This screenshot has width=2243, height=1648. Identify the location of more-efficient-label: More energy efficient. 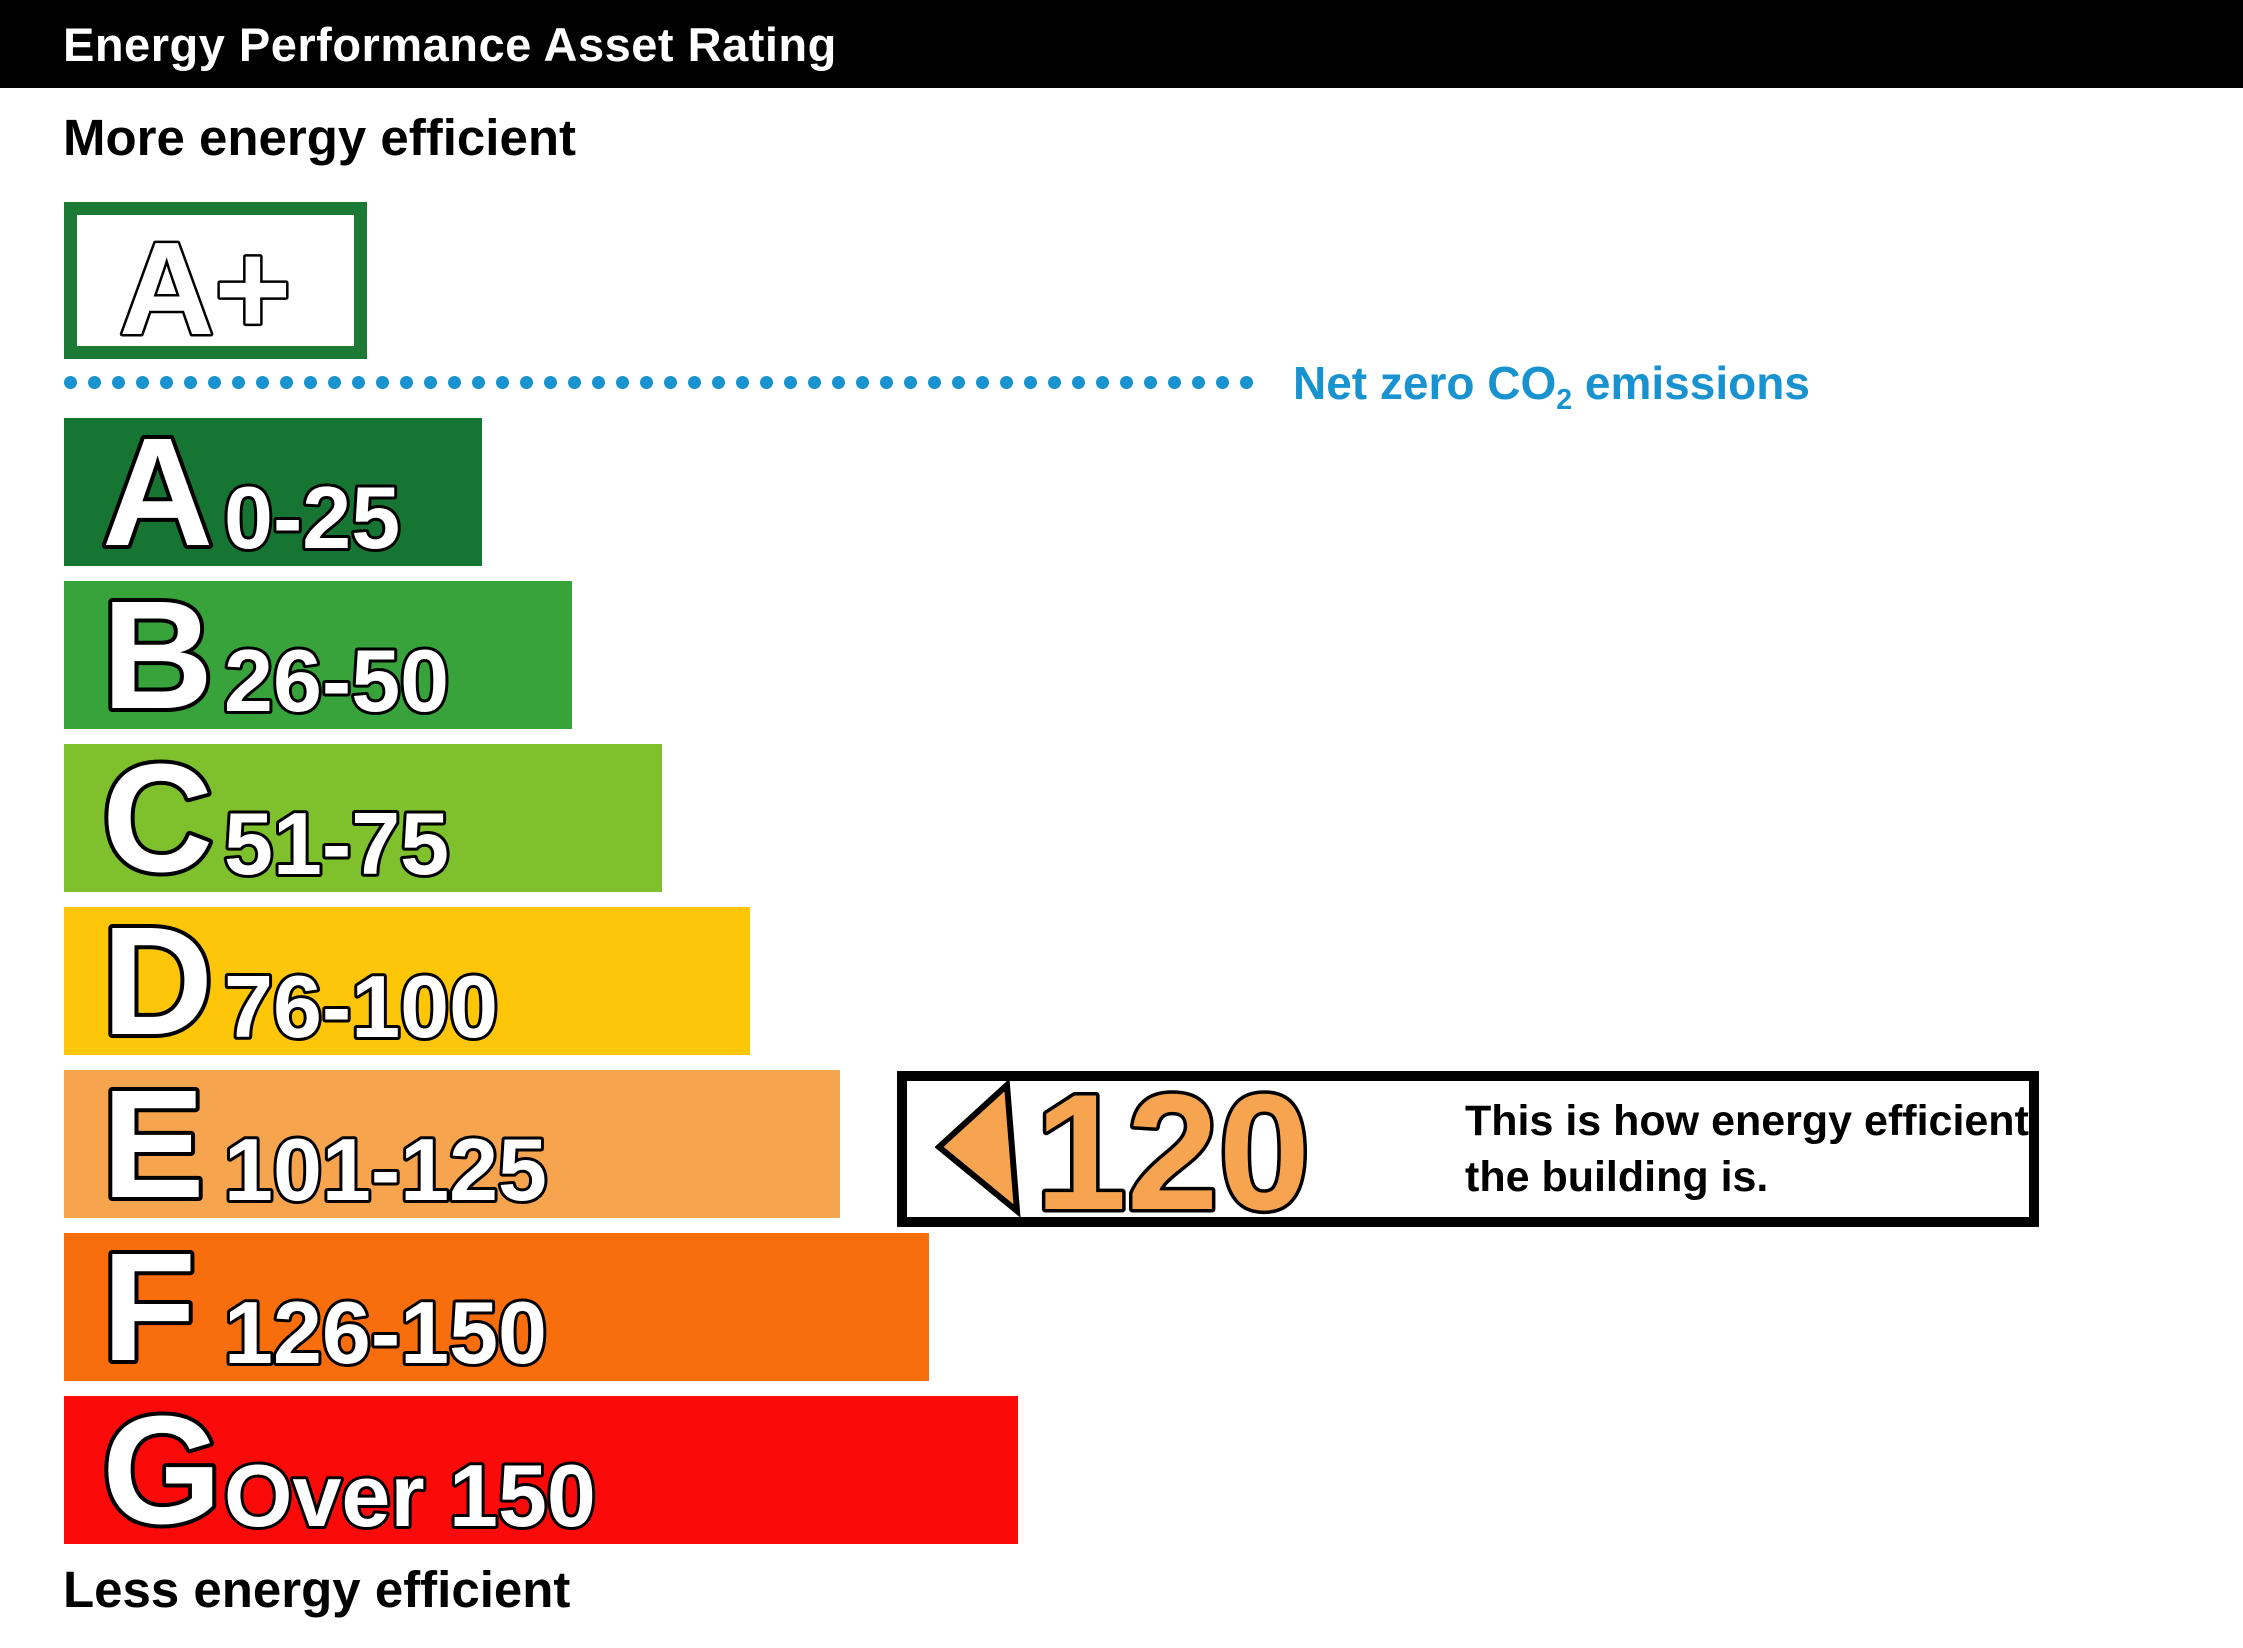
(319, 137).